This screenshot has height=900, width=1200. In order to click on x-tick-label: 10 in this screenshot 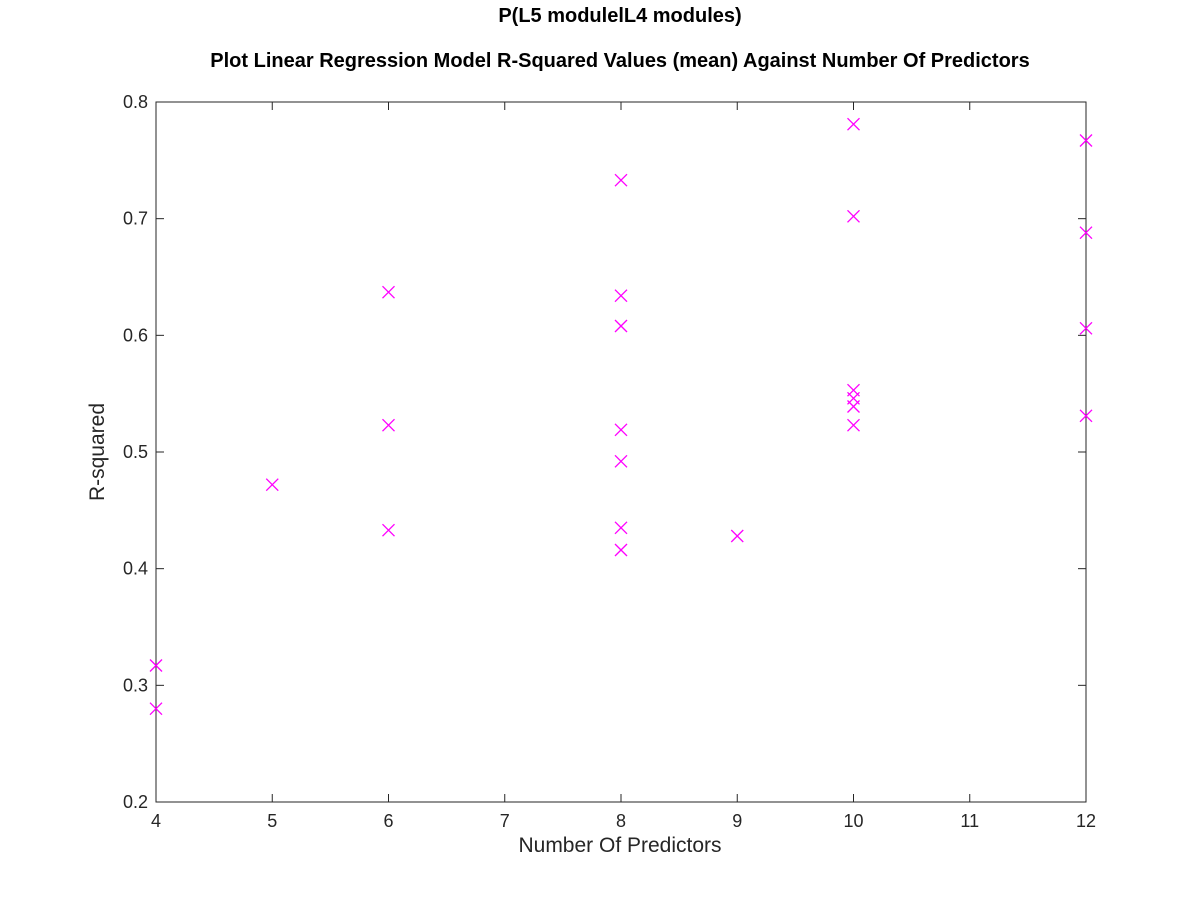, I will do `click(853, 821)`.